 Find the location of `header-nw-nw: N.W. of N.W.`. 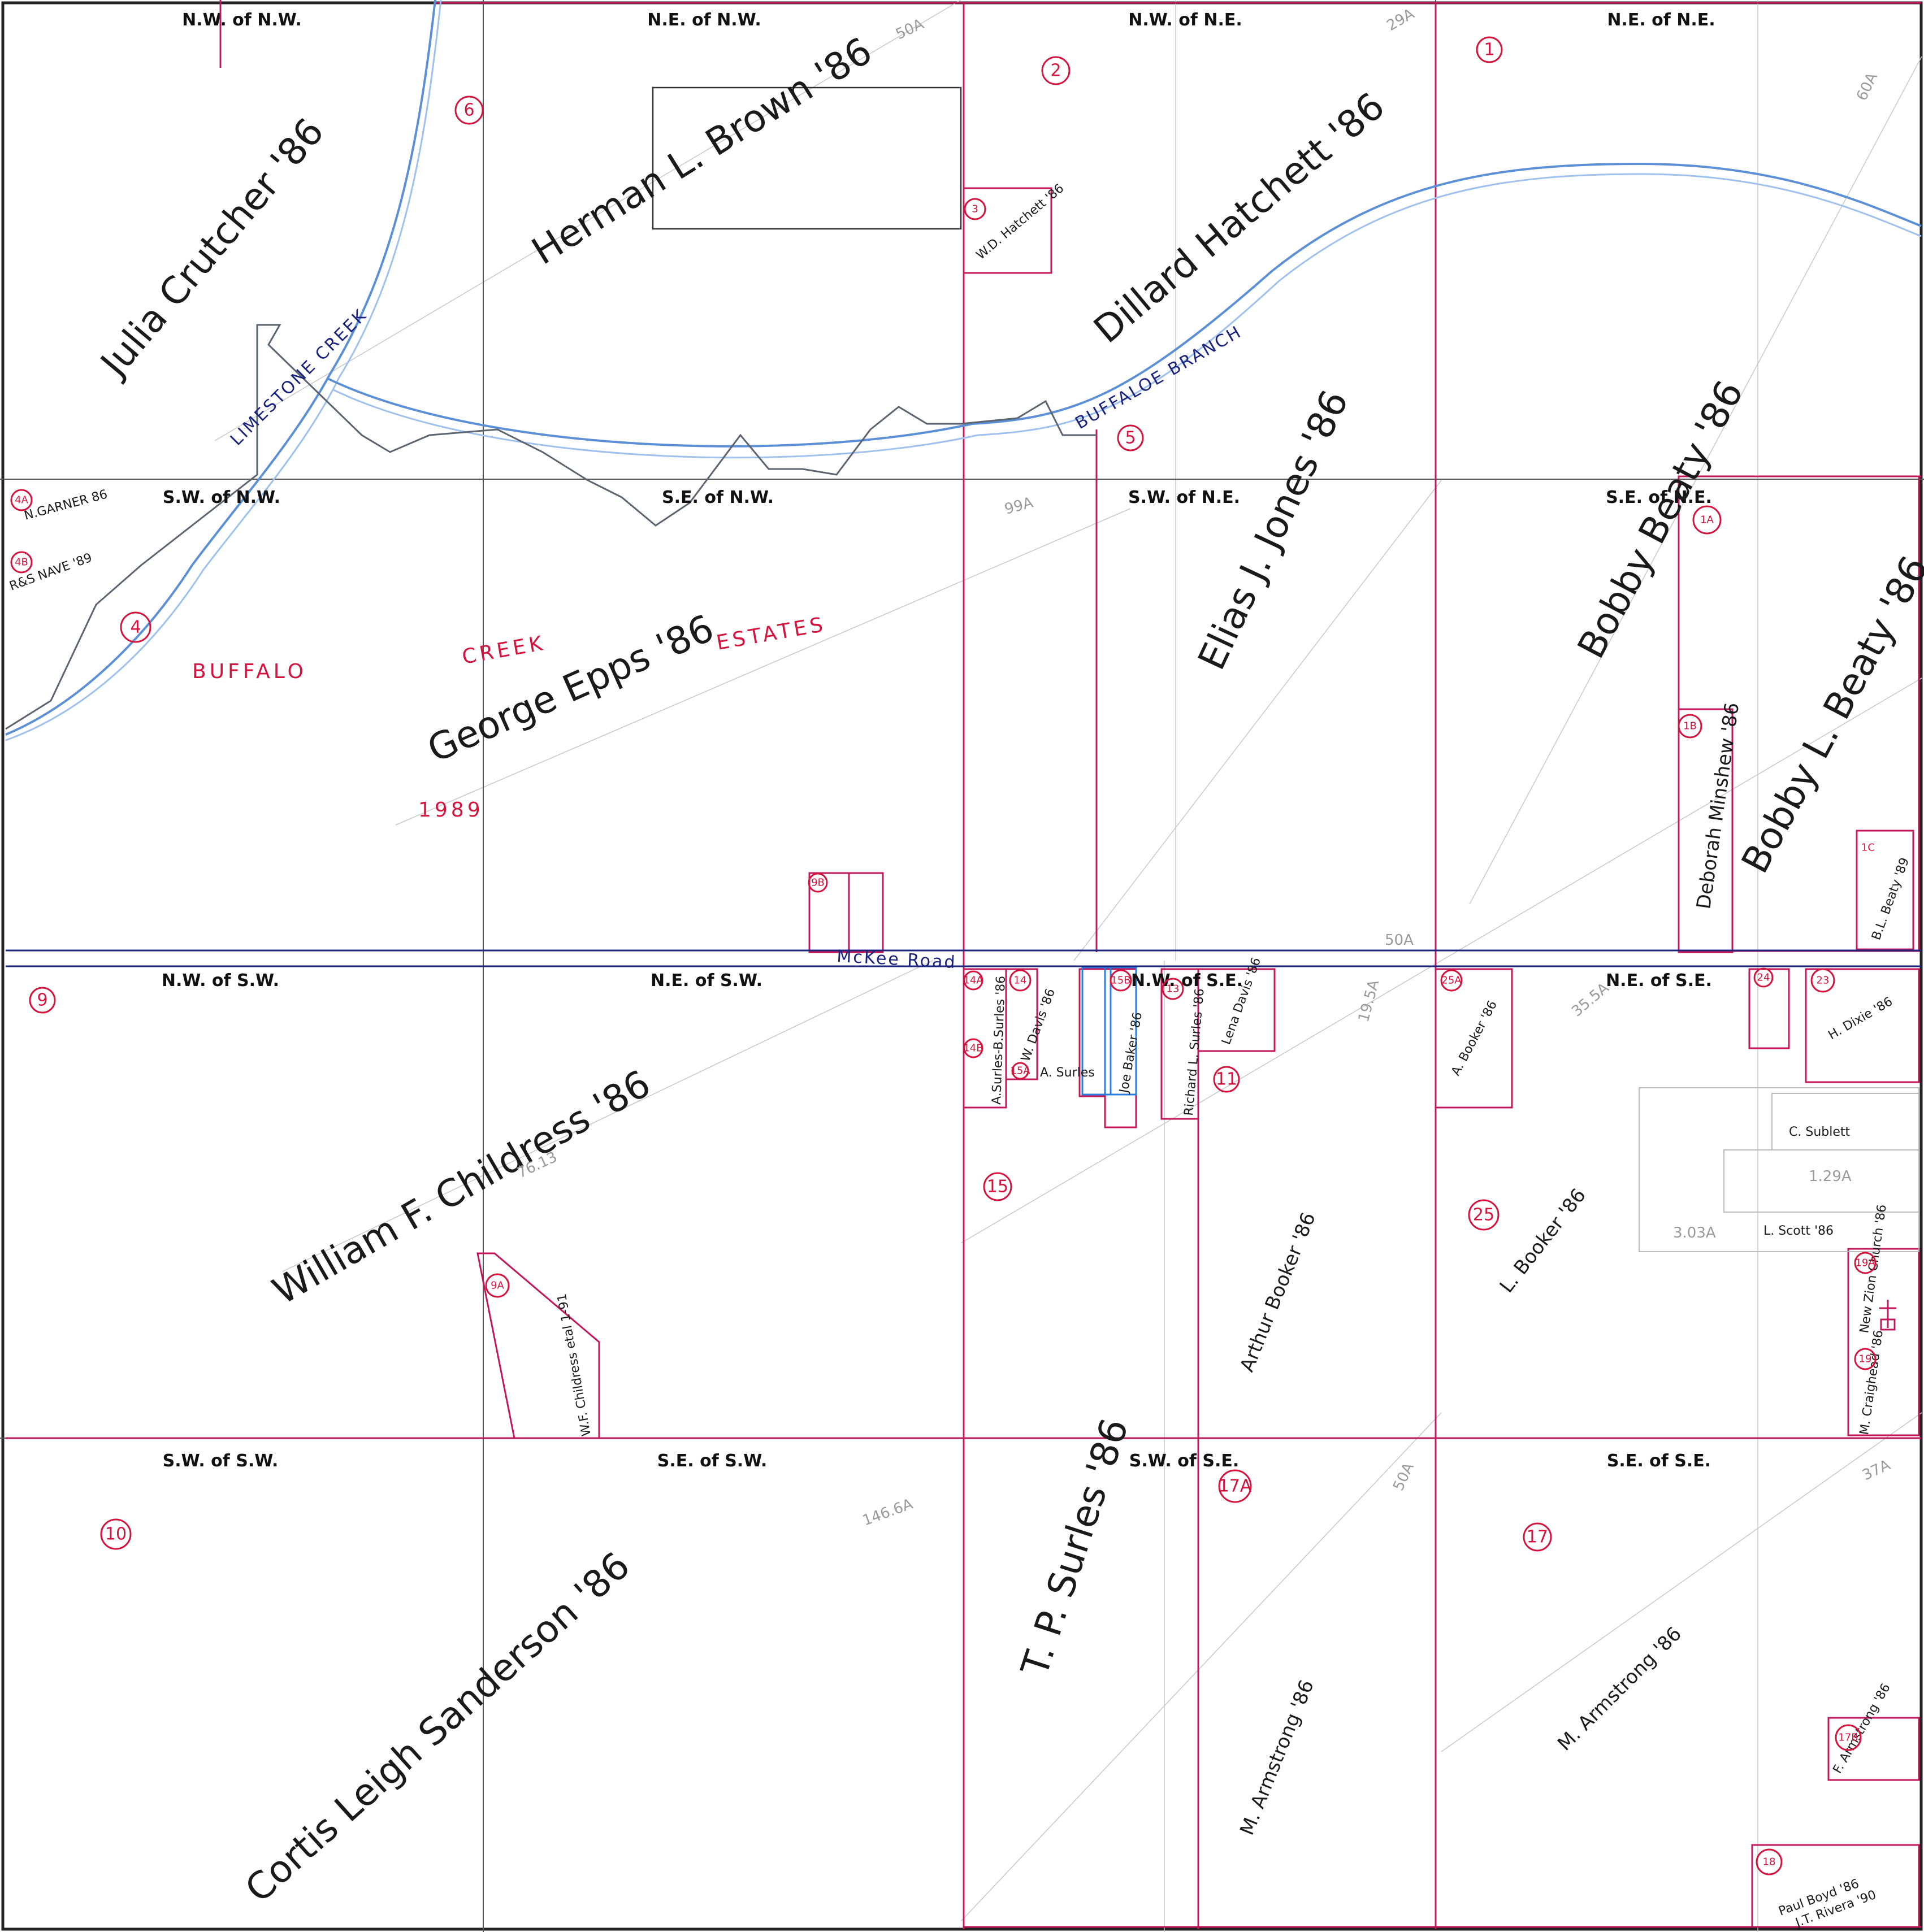

header-nw-nw: N.W. of N.W. is located at coordinates (242, 20).